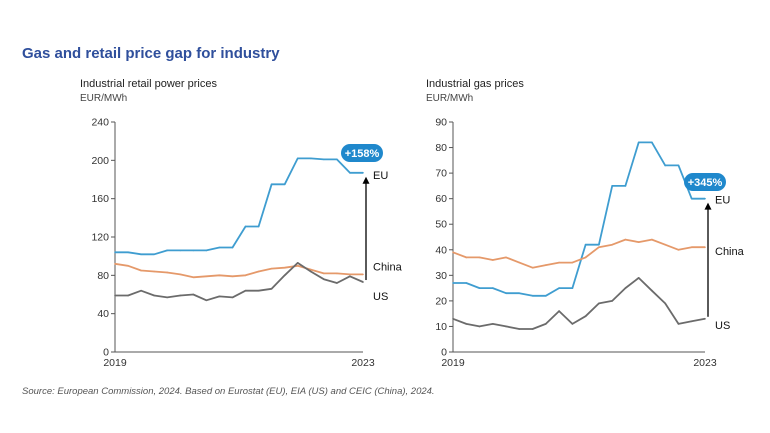 Image resolution: width=770 pixels, height=433 pixels. I want to click on power-y-tick-label: 160, so click(100, 199).